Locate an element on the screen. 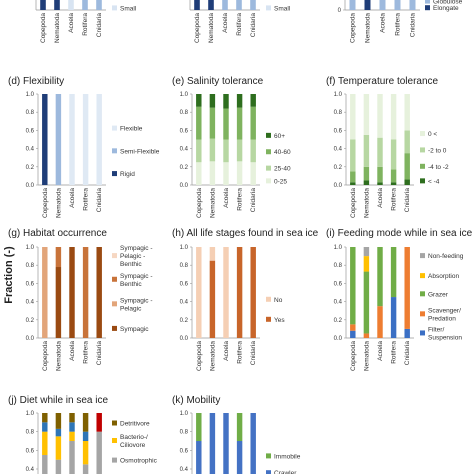 This screenshot has width=474, height=474. y-tick-label: 0 is located at coordinates (340, 11).